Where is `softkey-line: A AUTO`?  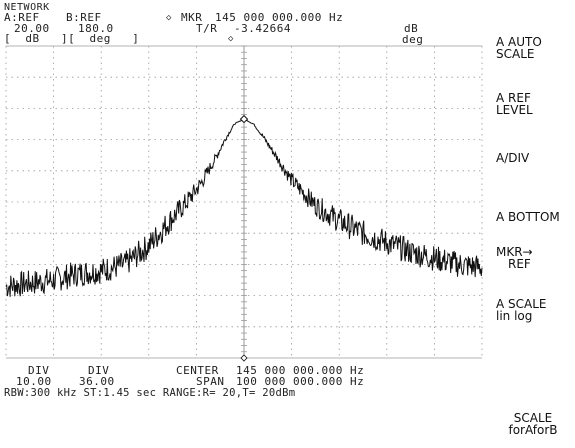 softkey-line: A AUTO is located at coordinates (519, 42).